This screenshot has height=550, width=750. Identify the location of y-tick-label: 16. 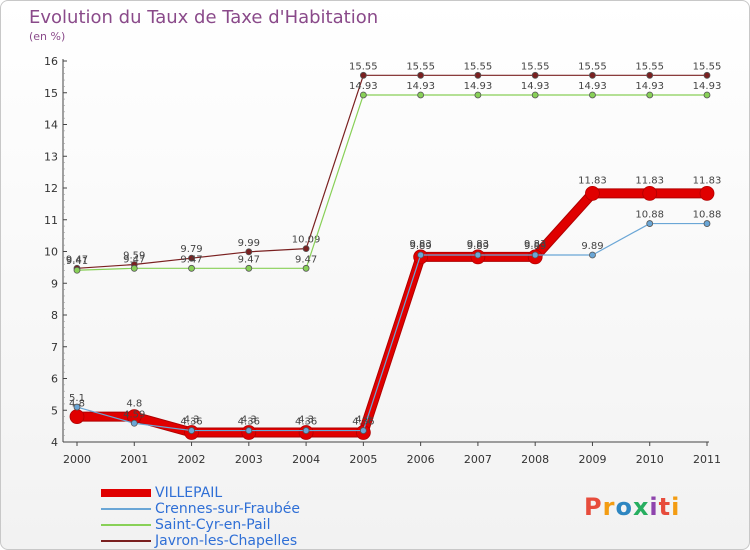
(51, 61).